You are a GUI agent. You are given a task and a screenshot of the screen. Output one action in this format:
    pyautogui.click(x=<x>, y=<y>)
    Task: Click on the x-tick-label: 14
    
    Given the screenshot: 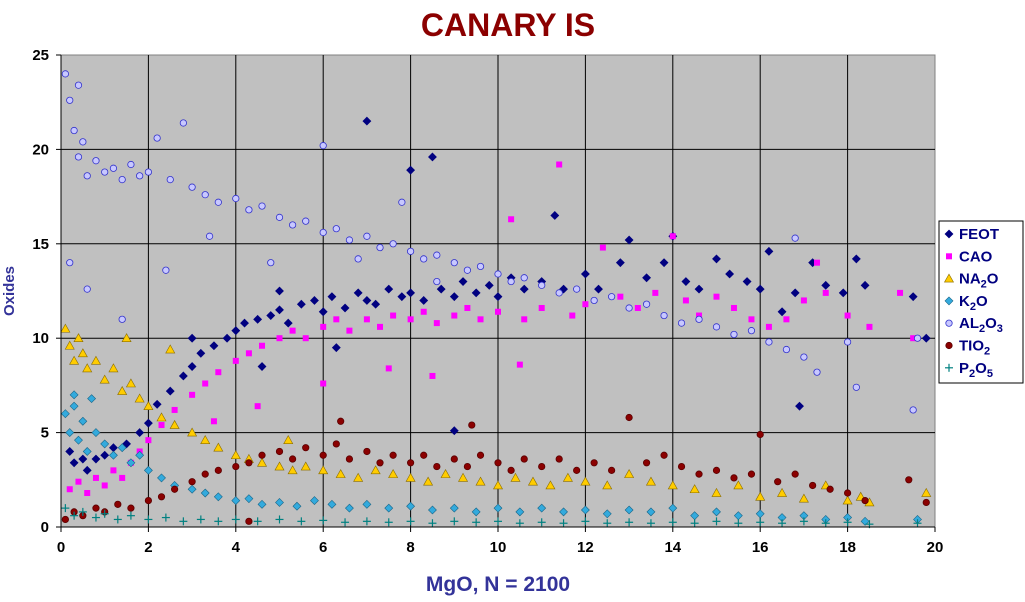 What is the action you would take?
    pyautogui.click(x=672, y=547)
    